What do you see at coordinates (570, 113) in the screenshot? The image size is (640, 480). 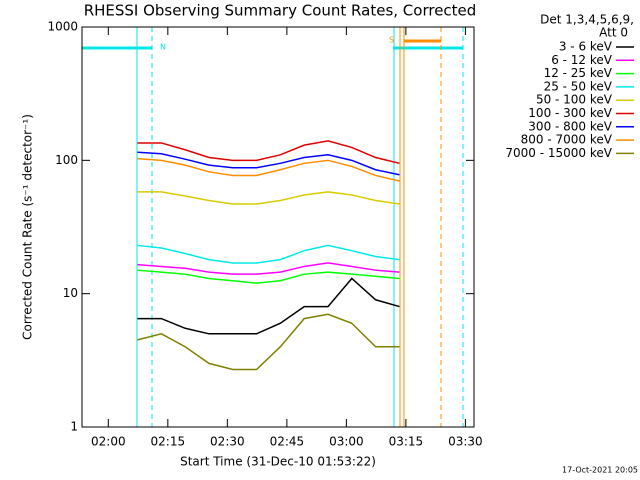 I see `legend-label: 100 - 300 keV` at bounding box center [570, 113].